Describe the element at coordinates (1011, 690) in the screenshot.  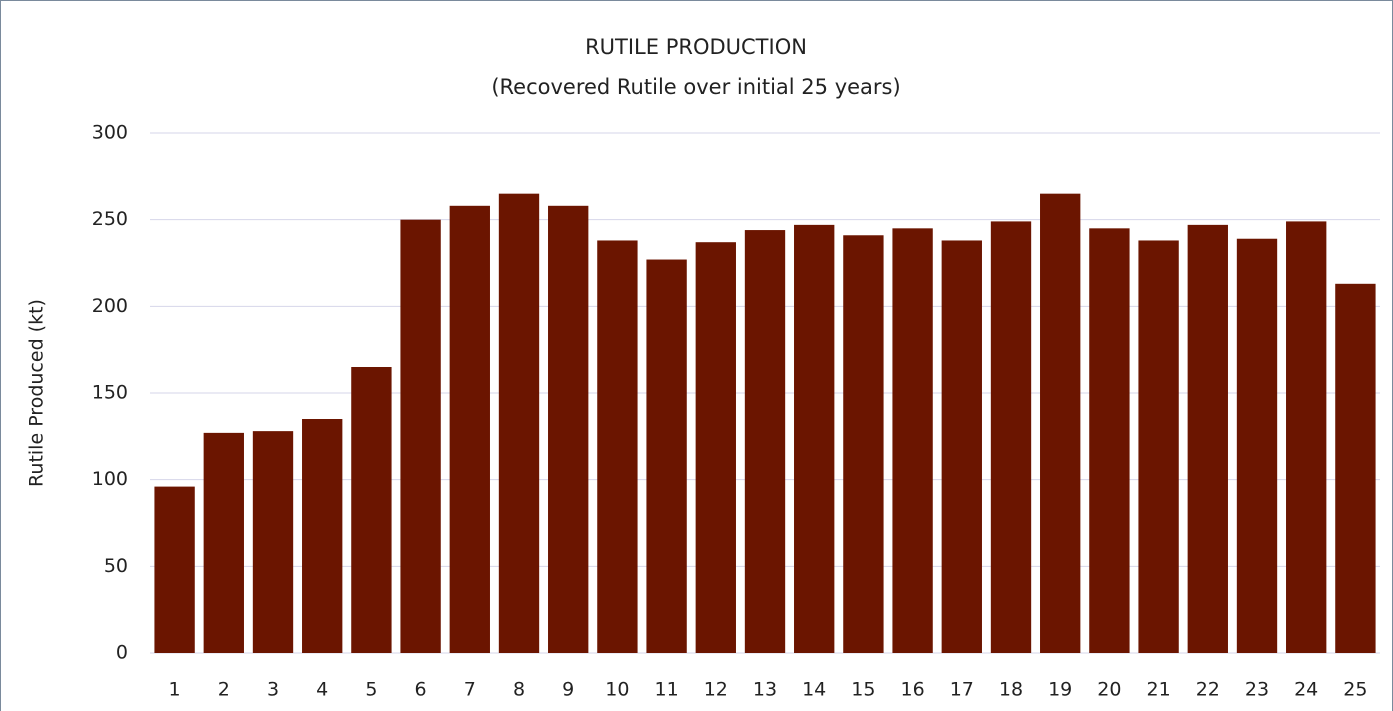
I see `x-tick-label: 18` at that location.